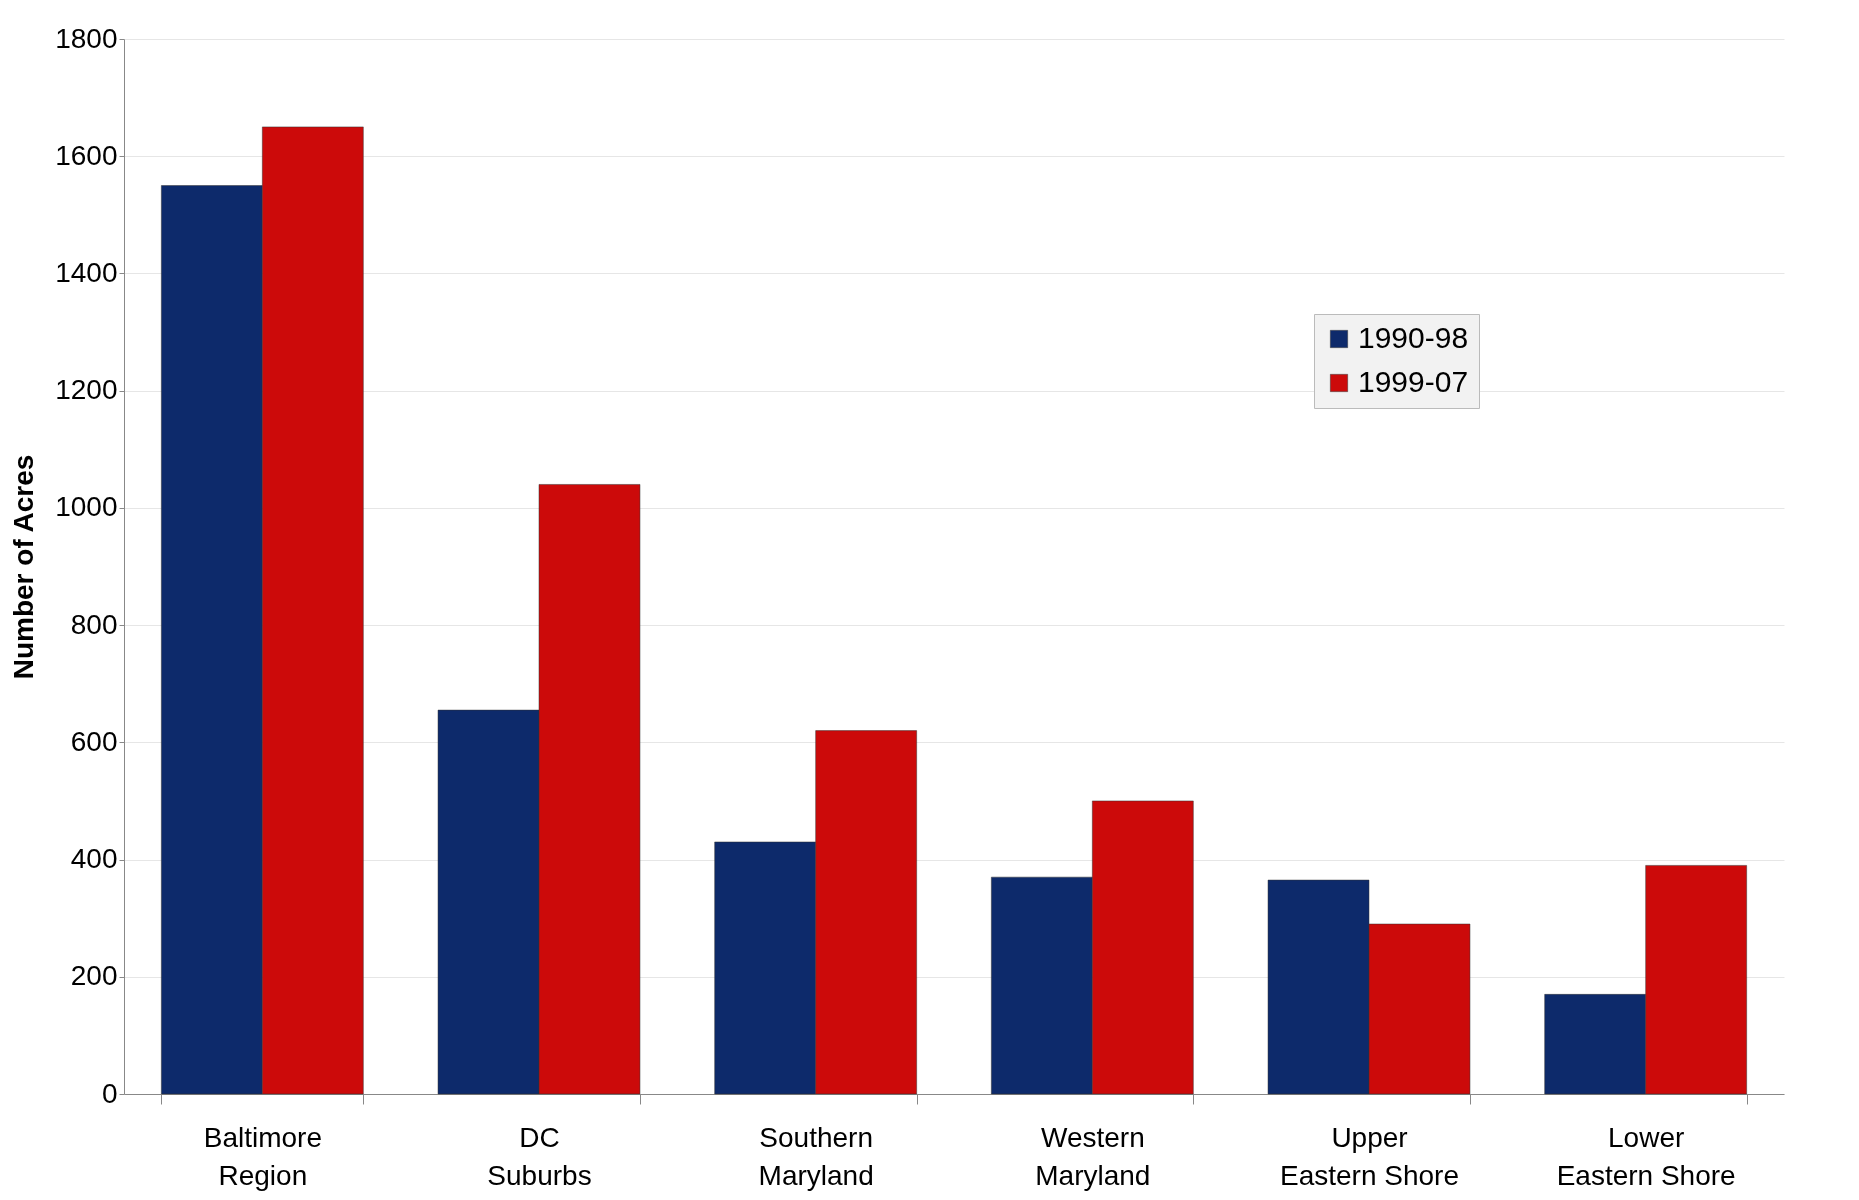  I want to click on x-tick-label: Upper Eastern Shore, so click(1369, 1156).